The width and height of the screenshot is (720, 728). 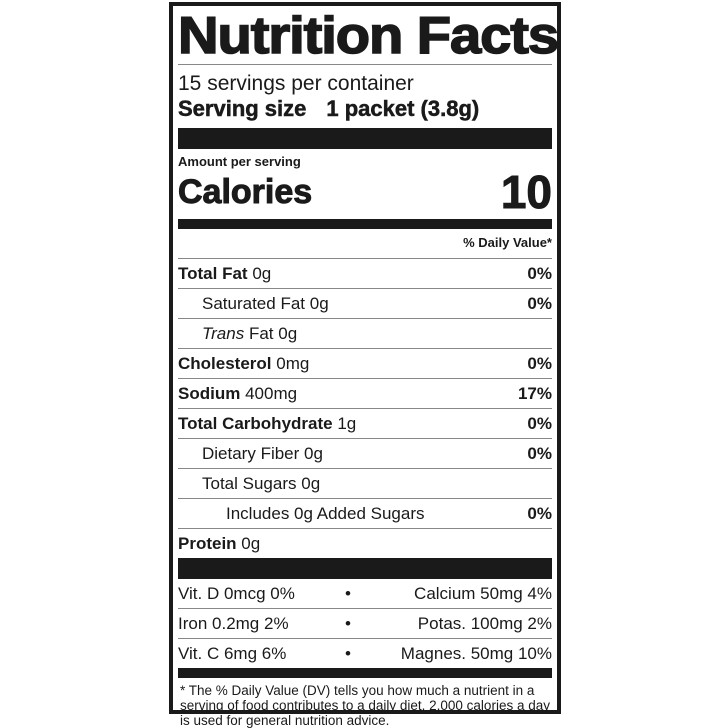 I want to click on vitamin-left: Vit. C 6mg 6%, so click(x=232, y=653).